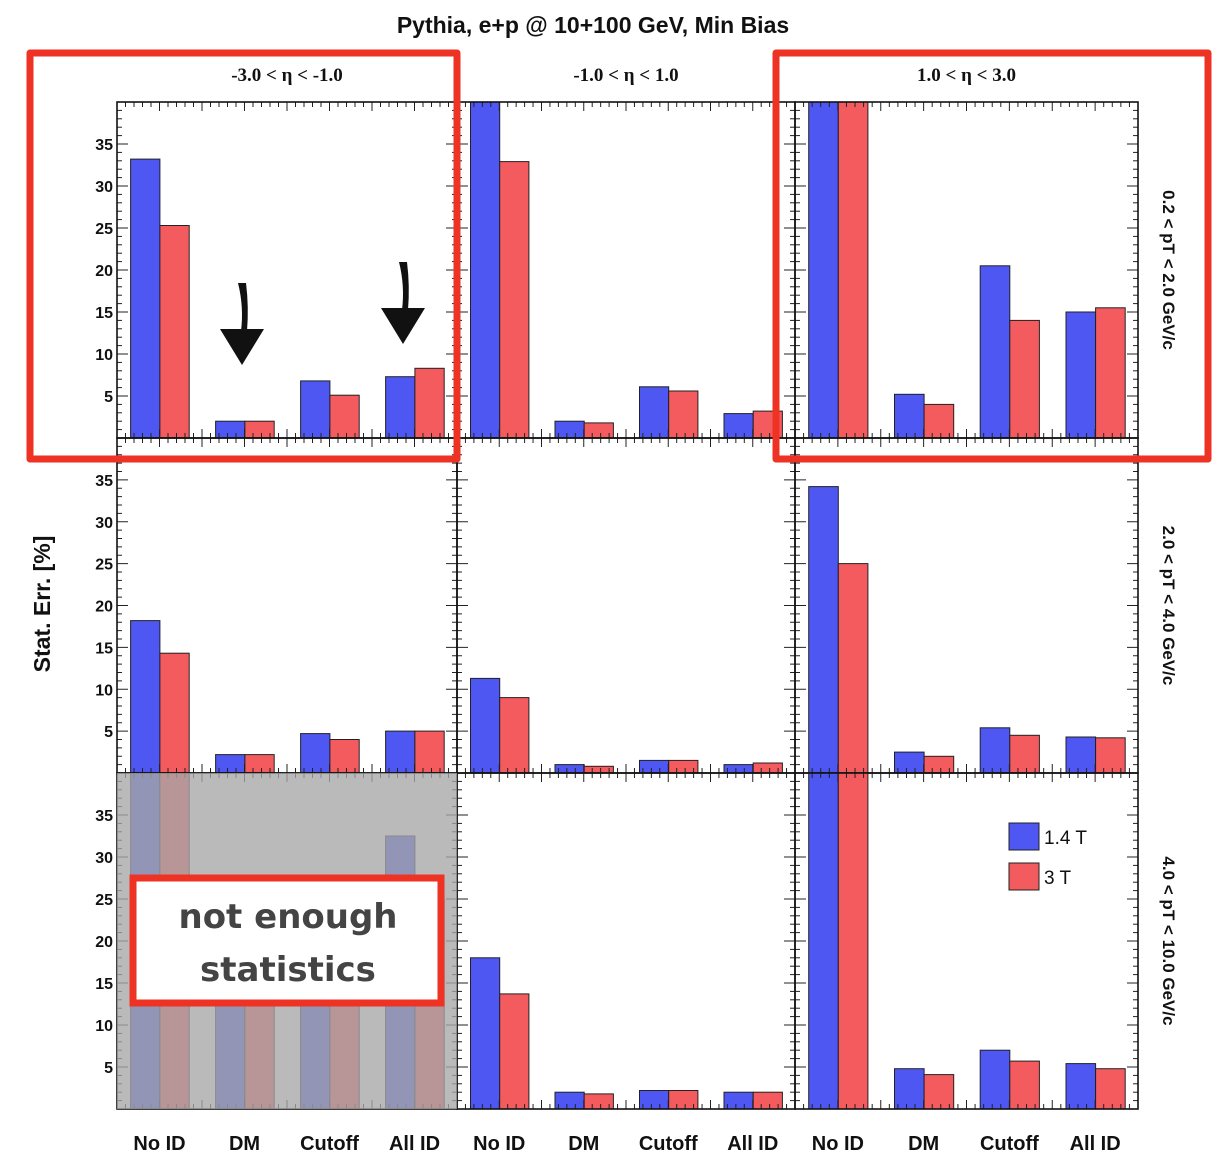  I want to click on panel-r2-c1: No ID DM Cutoff All ID, so click(626, 963).